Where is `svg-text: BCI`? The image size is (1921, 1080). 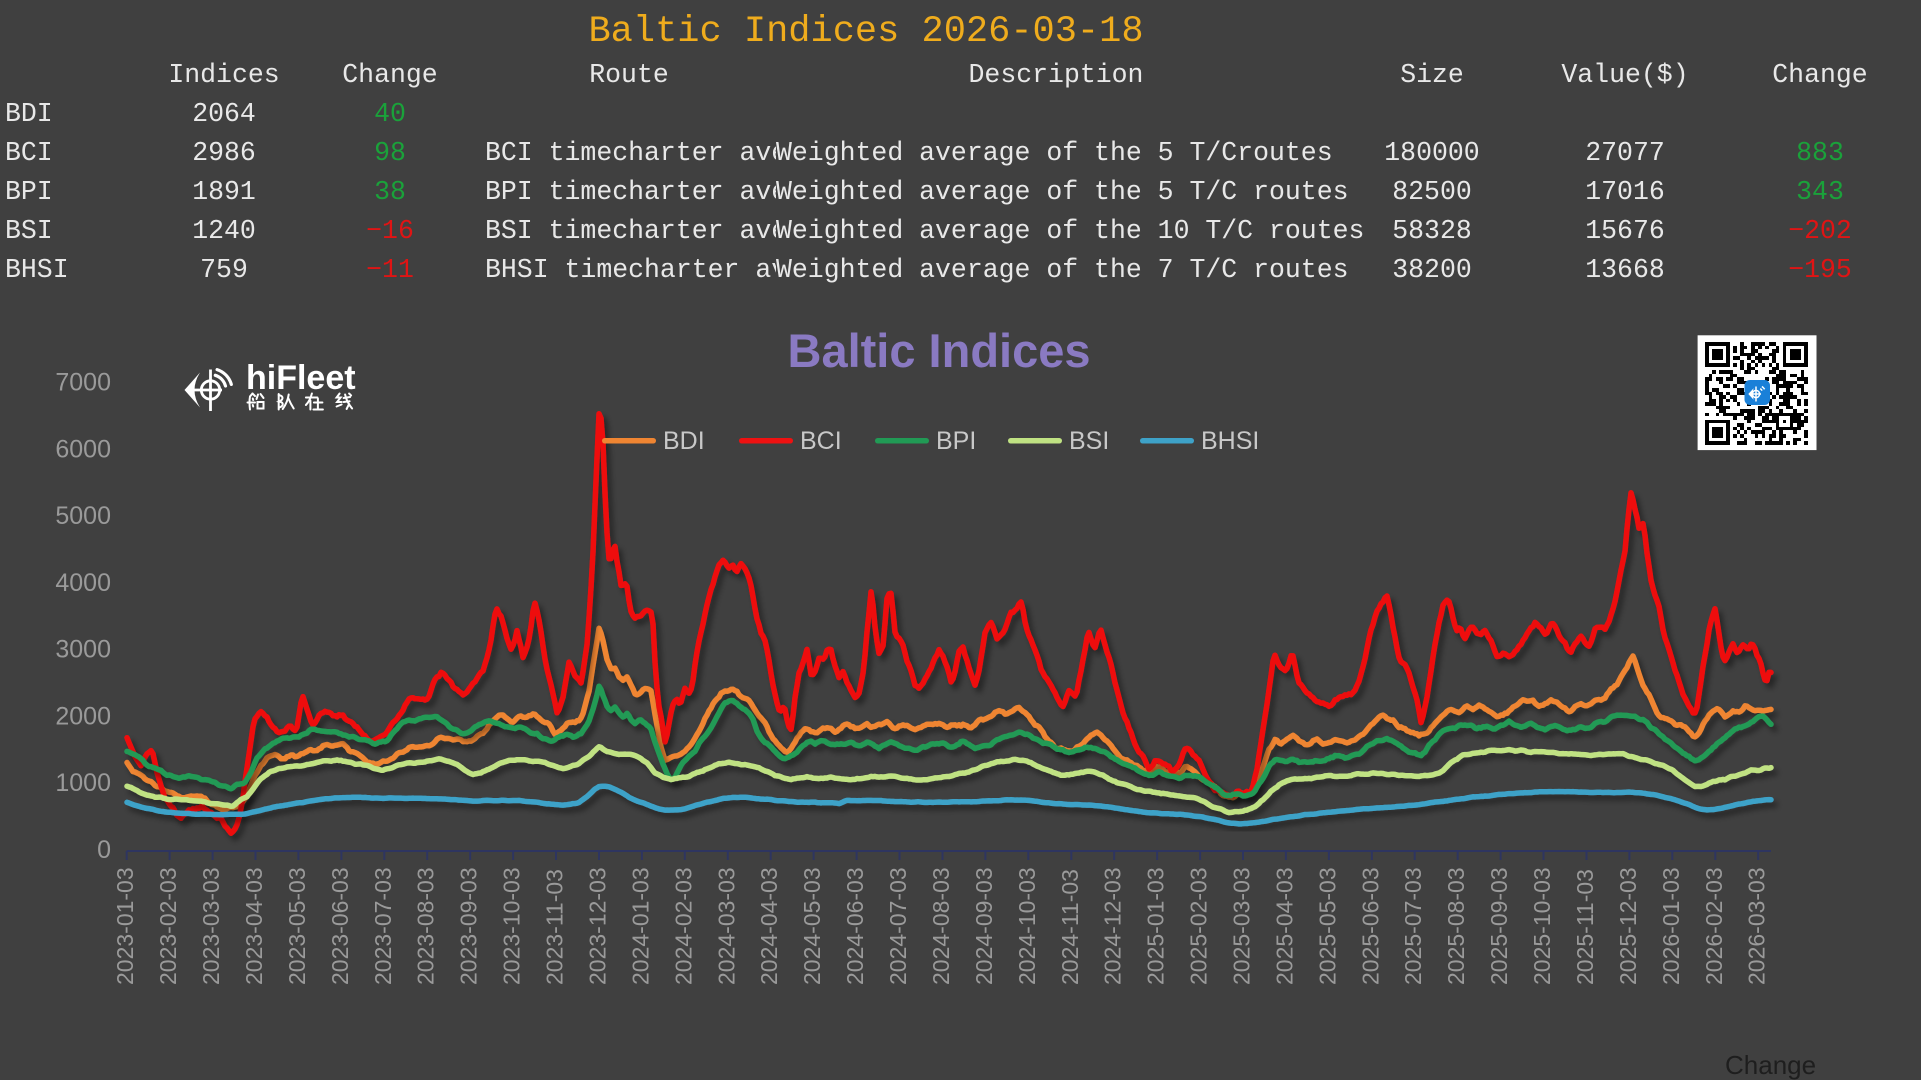
svg-text: BCI is located at coordinates (821, 441).